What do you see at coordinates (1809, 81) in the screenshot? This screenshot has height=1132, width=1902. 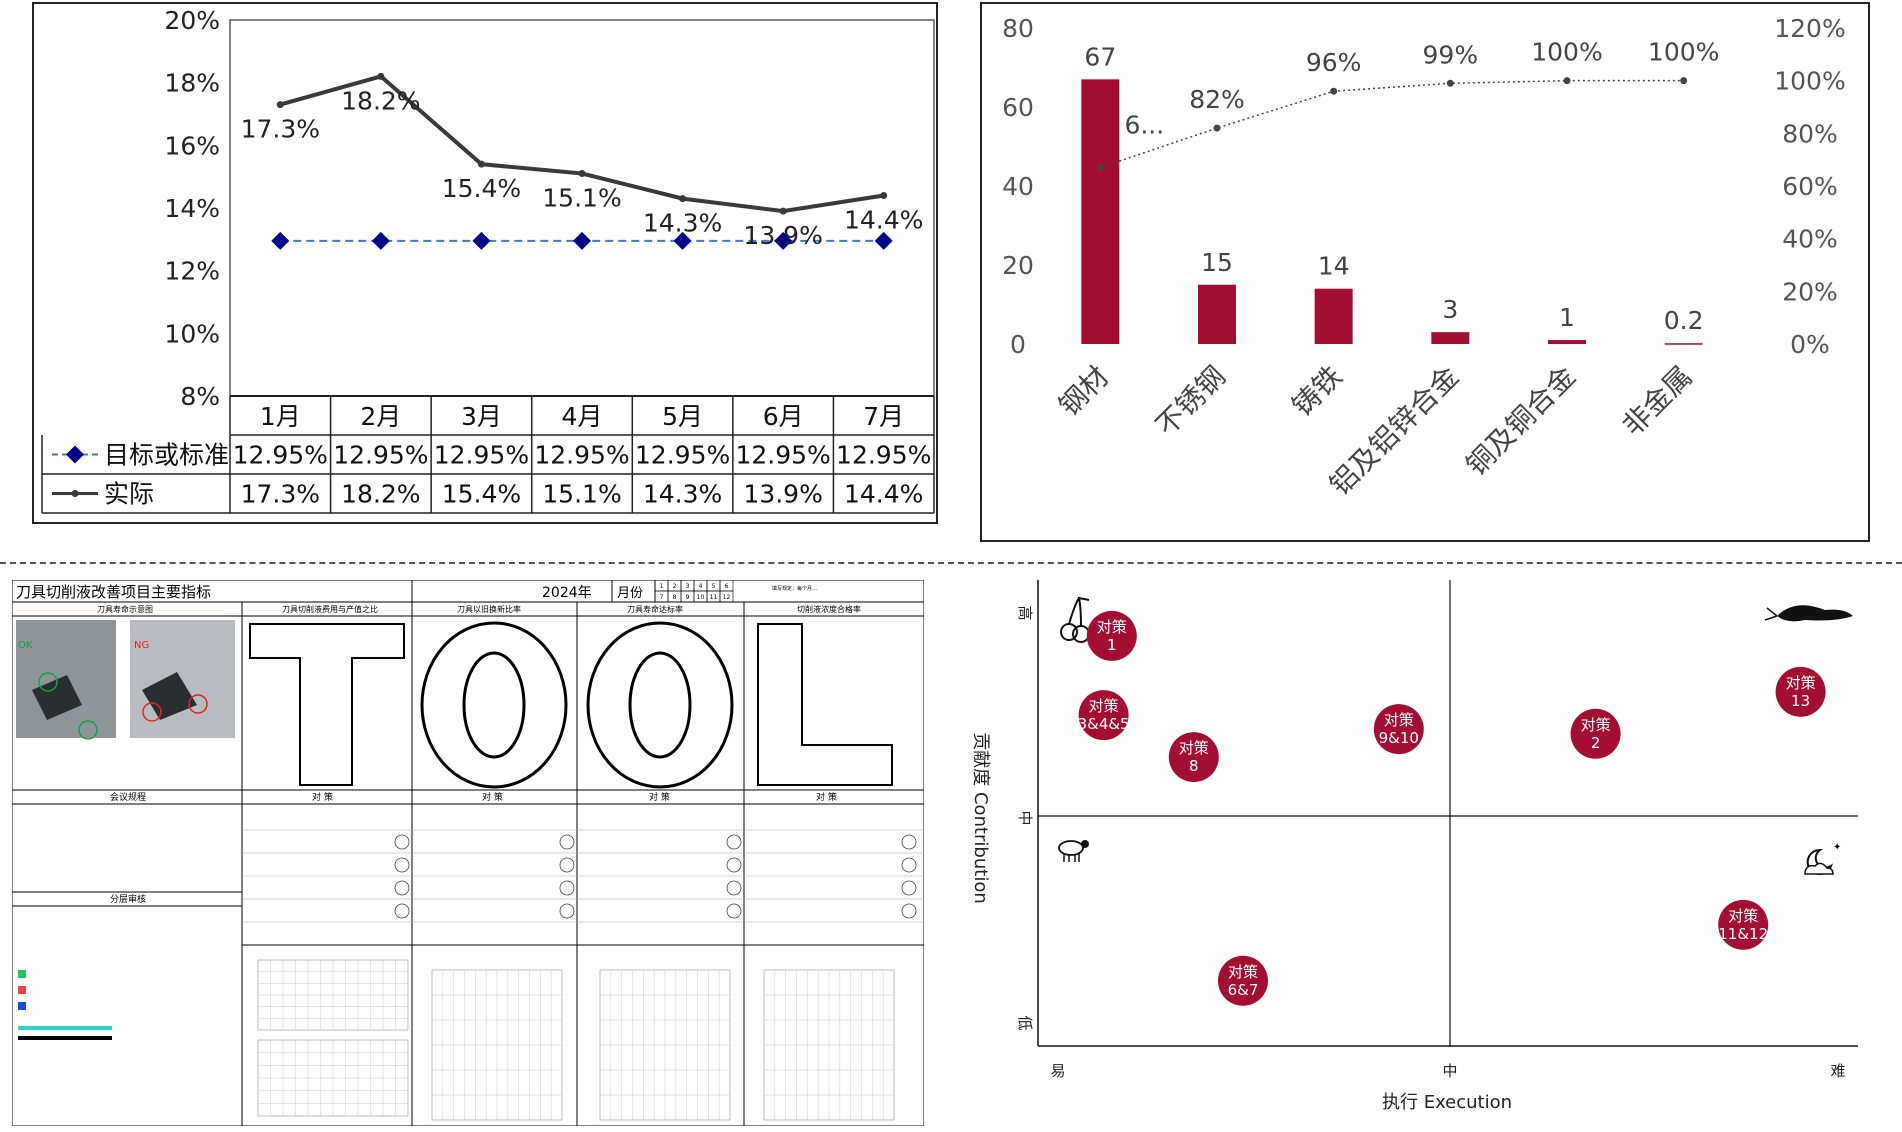 I see `y2-tick-label: 100%` at bounding box center [1809, 81].